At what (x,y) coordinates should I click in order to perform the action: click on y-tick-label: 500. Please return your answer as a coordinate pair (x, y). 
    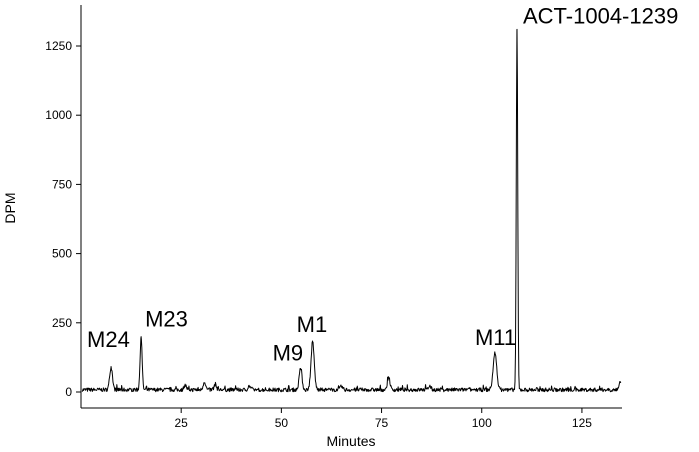
    Looking at the image, I should click on (62, 254).